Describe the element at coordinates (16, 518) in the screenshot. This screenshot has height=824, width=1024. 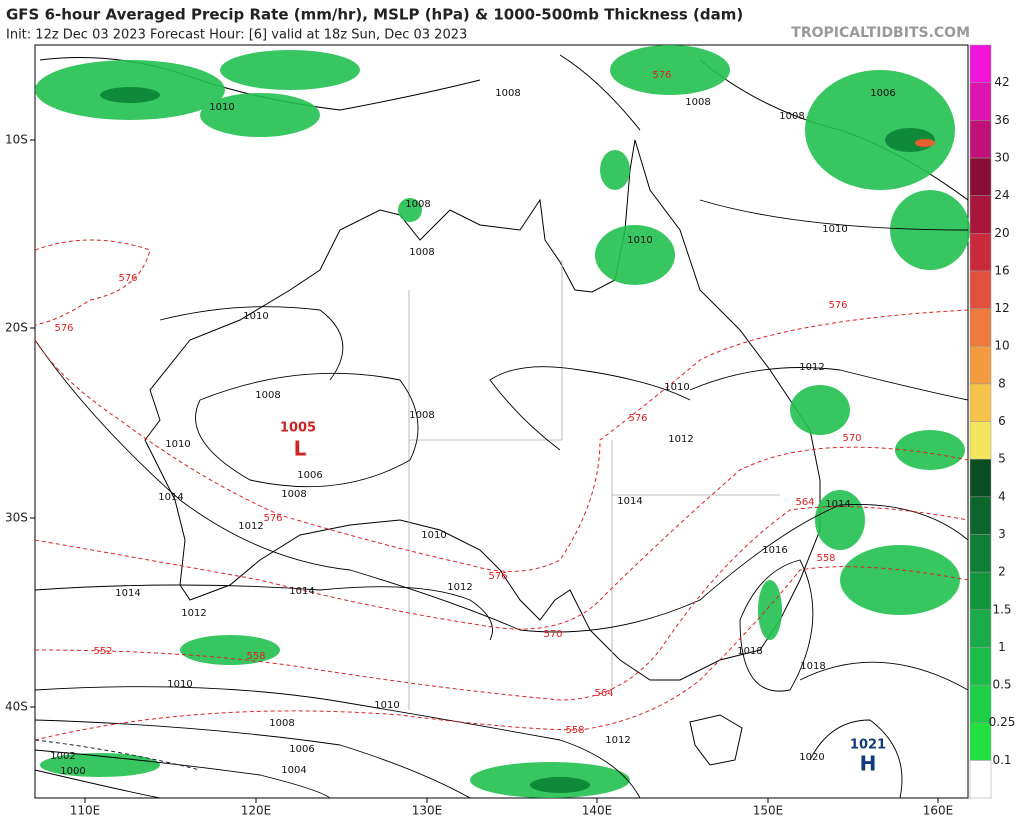
I see `lat-label: 30S` at that location.